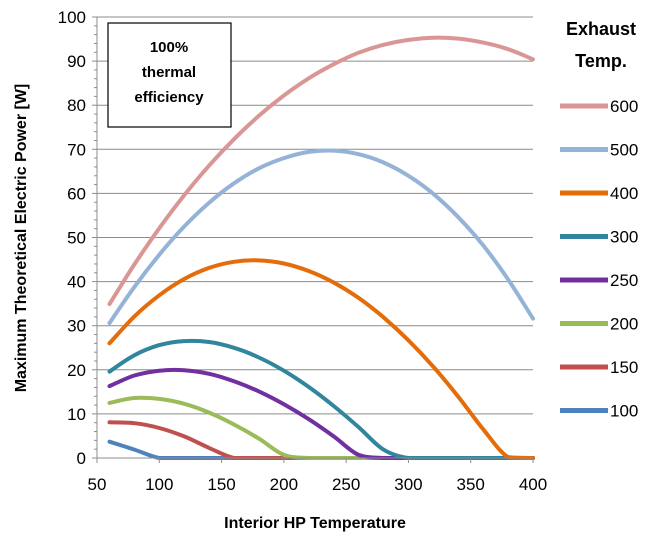  I want to click on x-tick-label-250: 250, so click(346, 484).